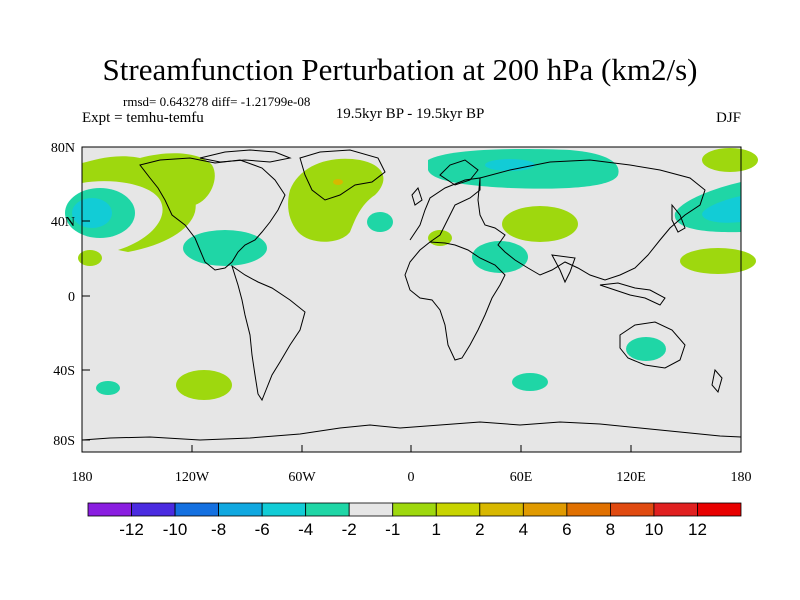 The height and width of the screenshot is (600, 800). I want to click on coast-arctic-islands, so click(245, 156).